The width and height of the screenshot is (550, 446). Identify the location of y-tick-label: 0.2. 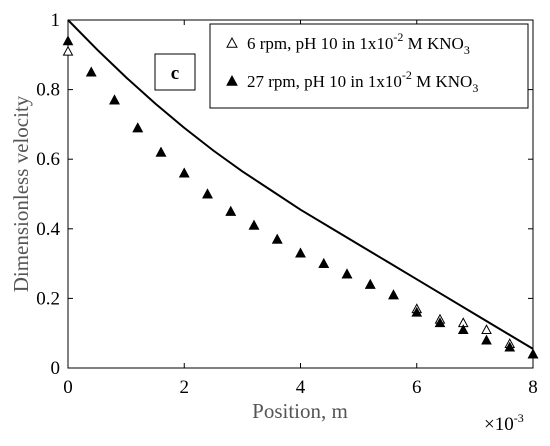
(48, 298).